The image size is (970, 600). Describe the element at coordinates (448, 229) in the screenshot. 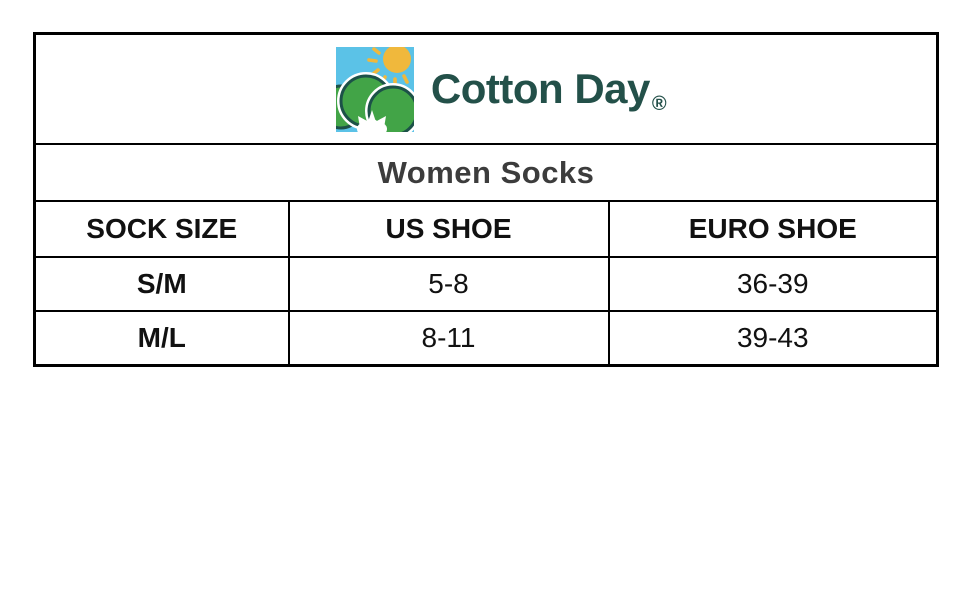

I see `column-header-us-shoe: US SHOE` at that location.